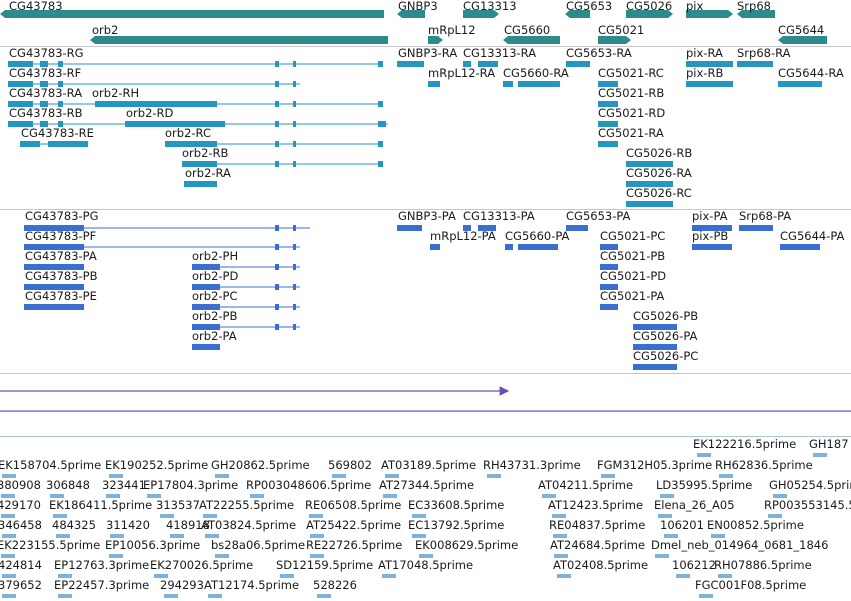 The height and width of the screenshot is (601, 851). I want to click on protein-orb2-PD: orb2-PD, so click(246, 279).